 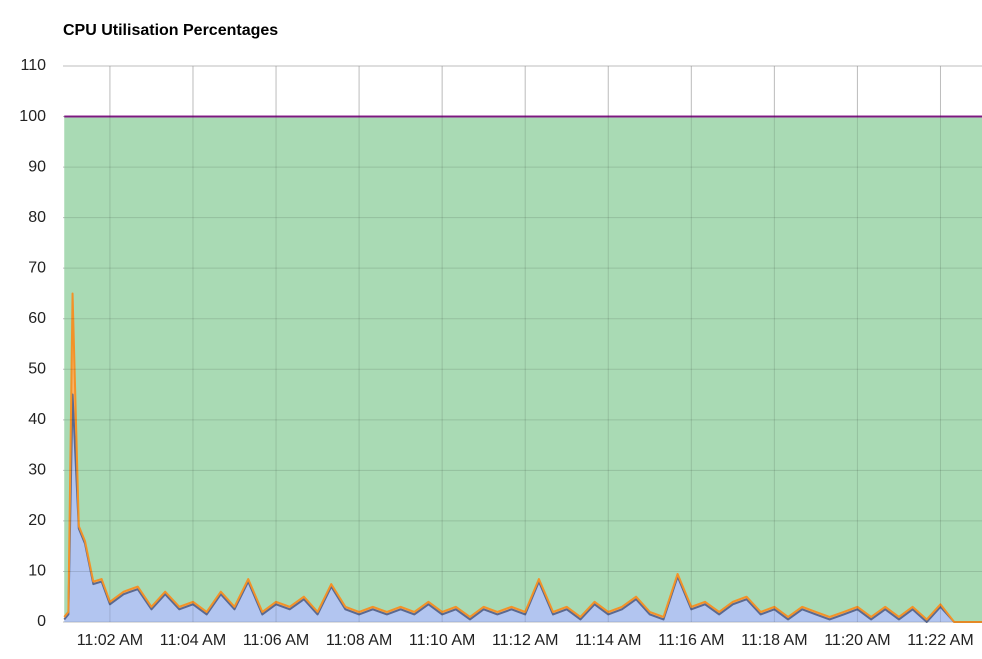 I want to click on y-tick-label: 70, so click(x=37, y=267).